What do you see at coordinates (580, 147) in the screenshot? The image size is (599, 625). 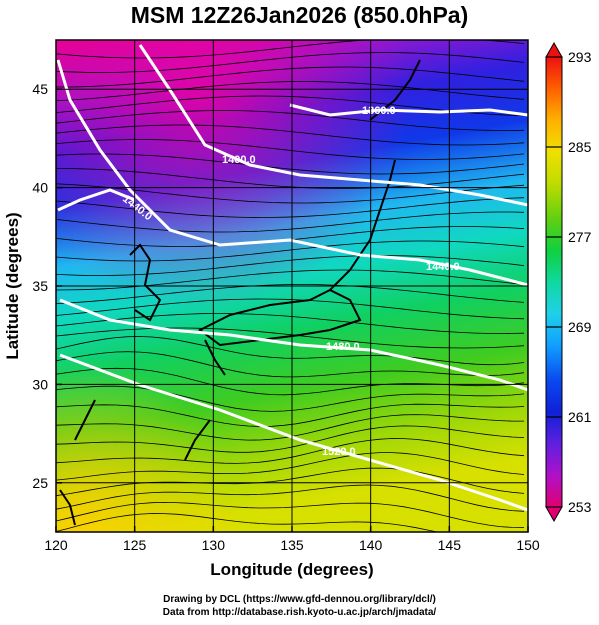 I see `colorbar-tick-label: 285` at bounding box center [580, 147].